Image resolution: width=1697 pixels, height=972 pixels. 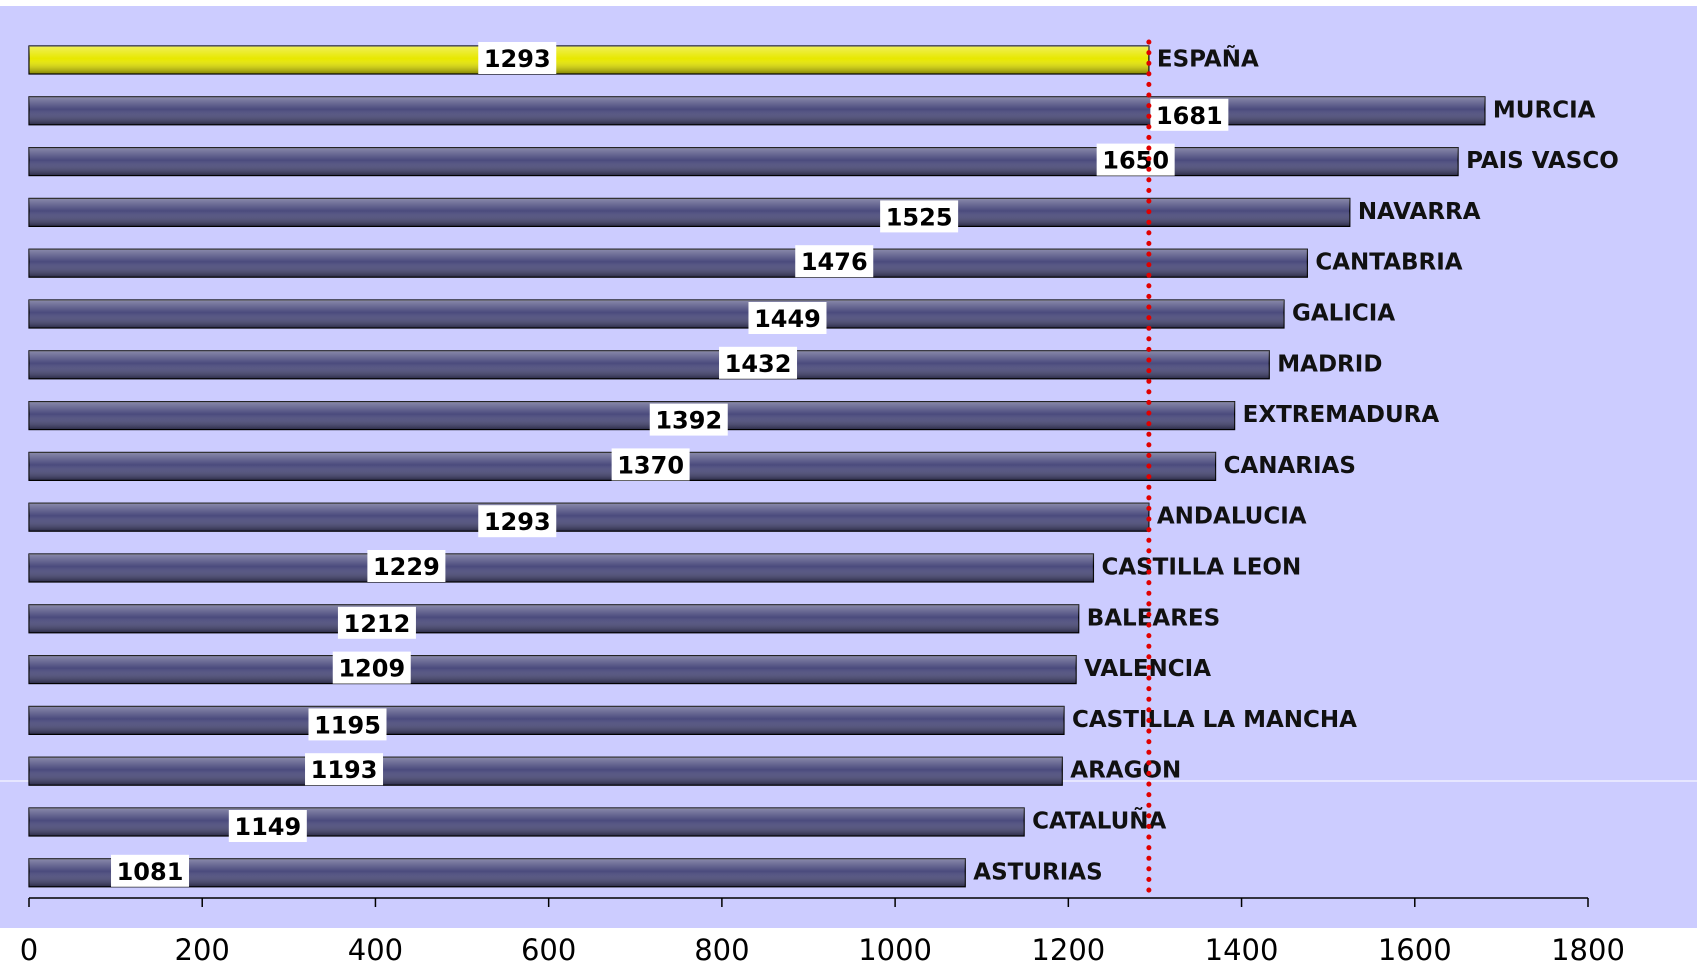 What do you see at coordinates (1099, 821) in the screenshot?
I see `category-label: CATALUÑA` at bounding box center [1099, 821].